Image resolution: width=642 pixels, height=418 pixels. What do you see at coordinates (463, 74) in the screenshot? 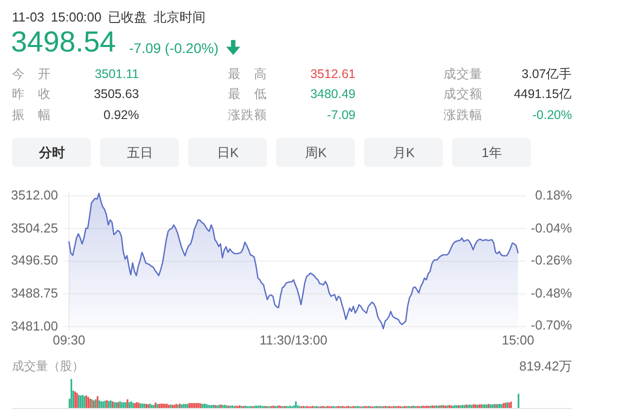
I see `text: 成交量` at bounding box center [463, 74].